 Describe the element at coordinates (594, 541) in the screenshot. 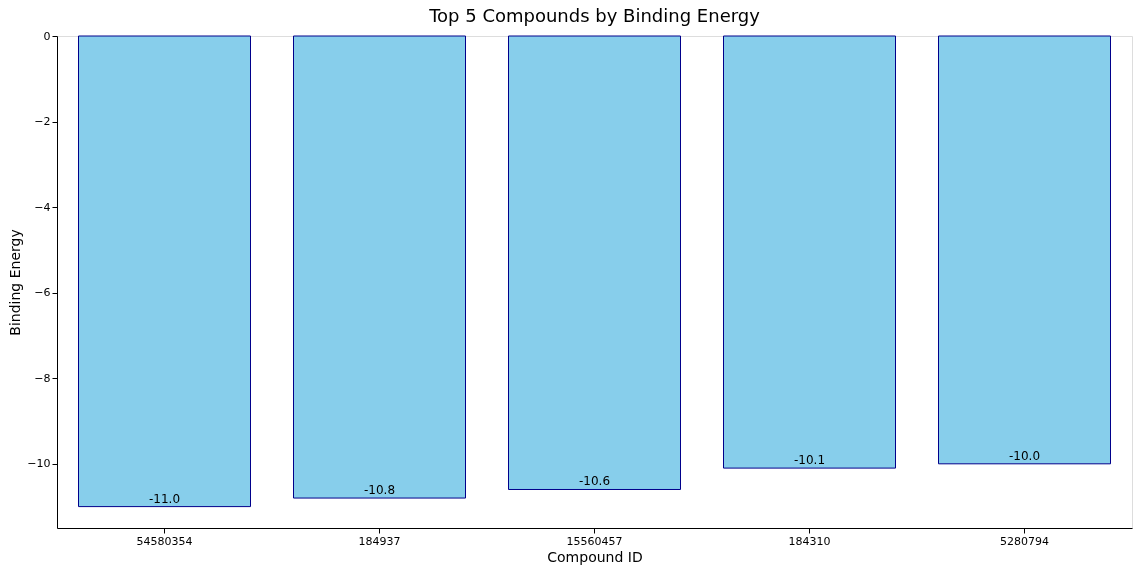

I see `x-tick-label: 15560457` at that location.